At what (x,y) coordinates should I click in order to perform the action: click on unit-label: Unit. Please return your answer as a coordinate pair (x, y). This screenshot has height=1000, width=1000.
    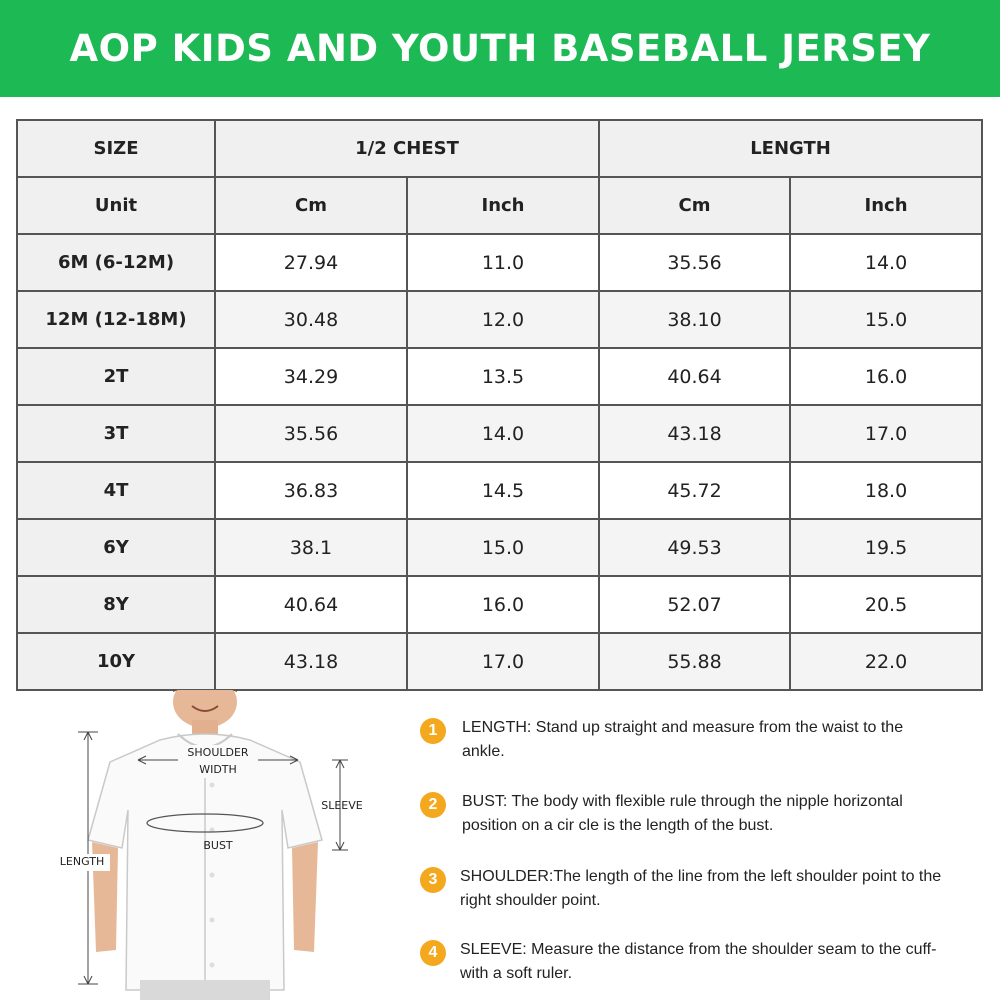
    Looking at the image, I should click on (116, 205).